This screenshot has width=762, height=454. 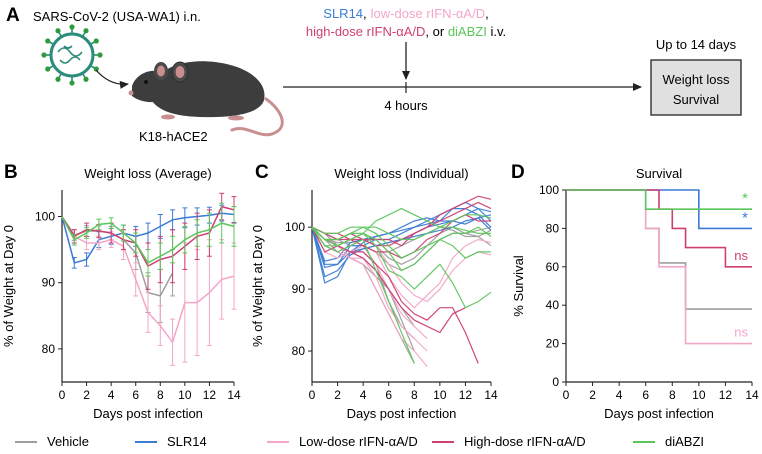 I want to click on chart-title: Survival, so click(x=659, y=173).